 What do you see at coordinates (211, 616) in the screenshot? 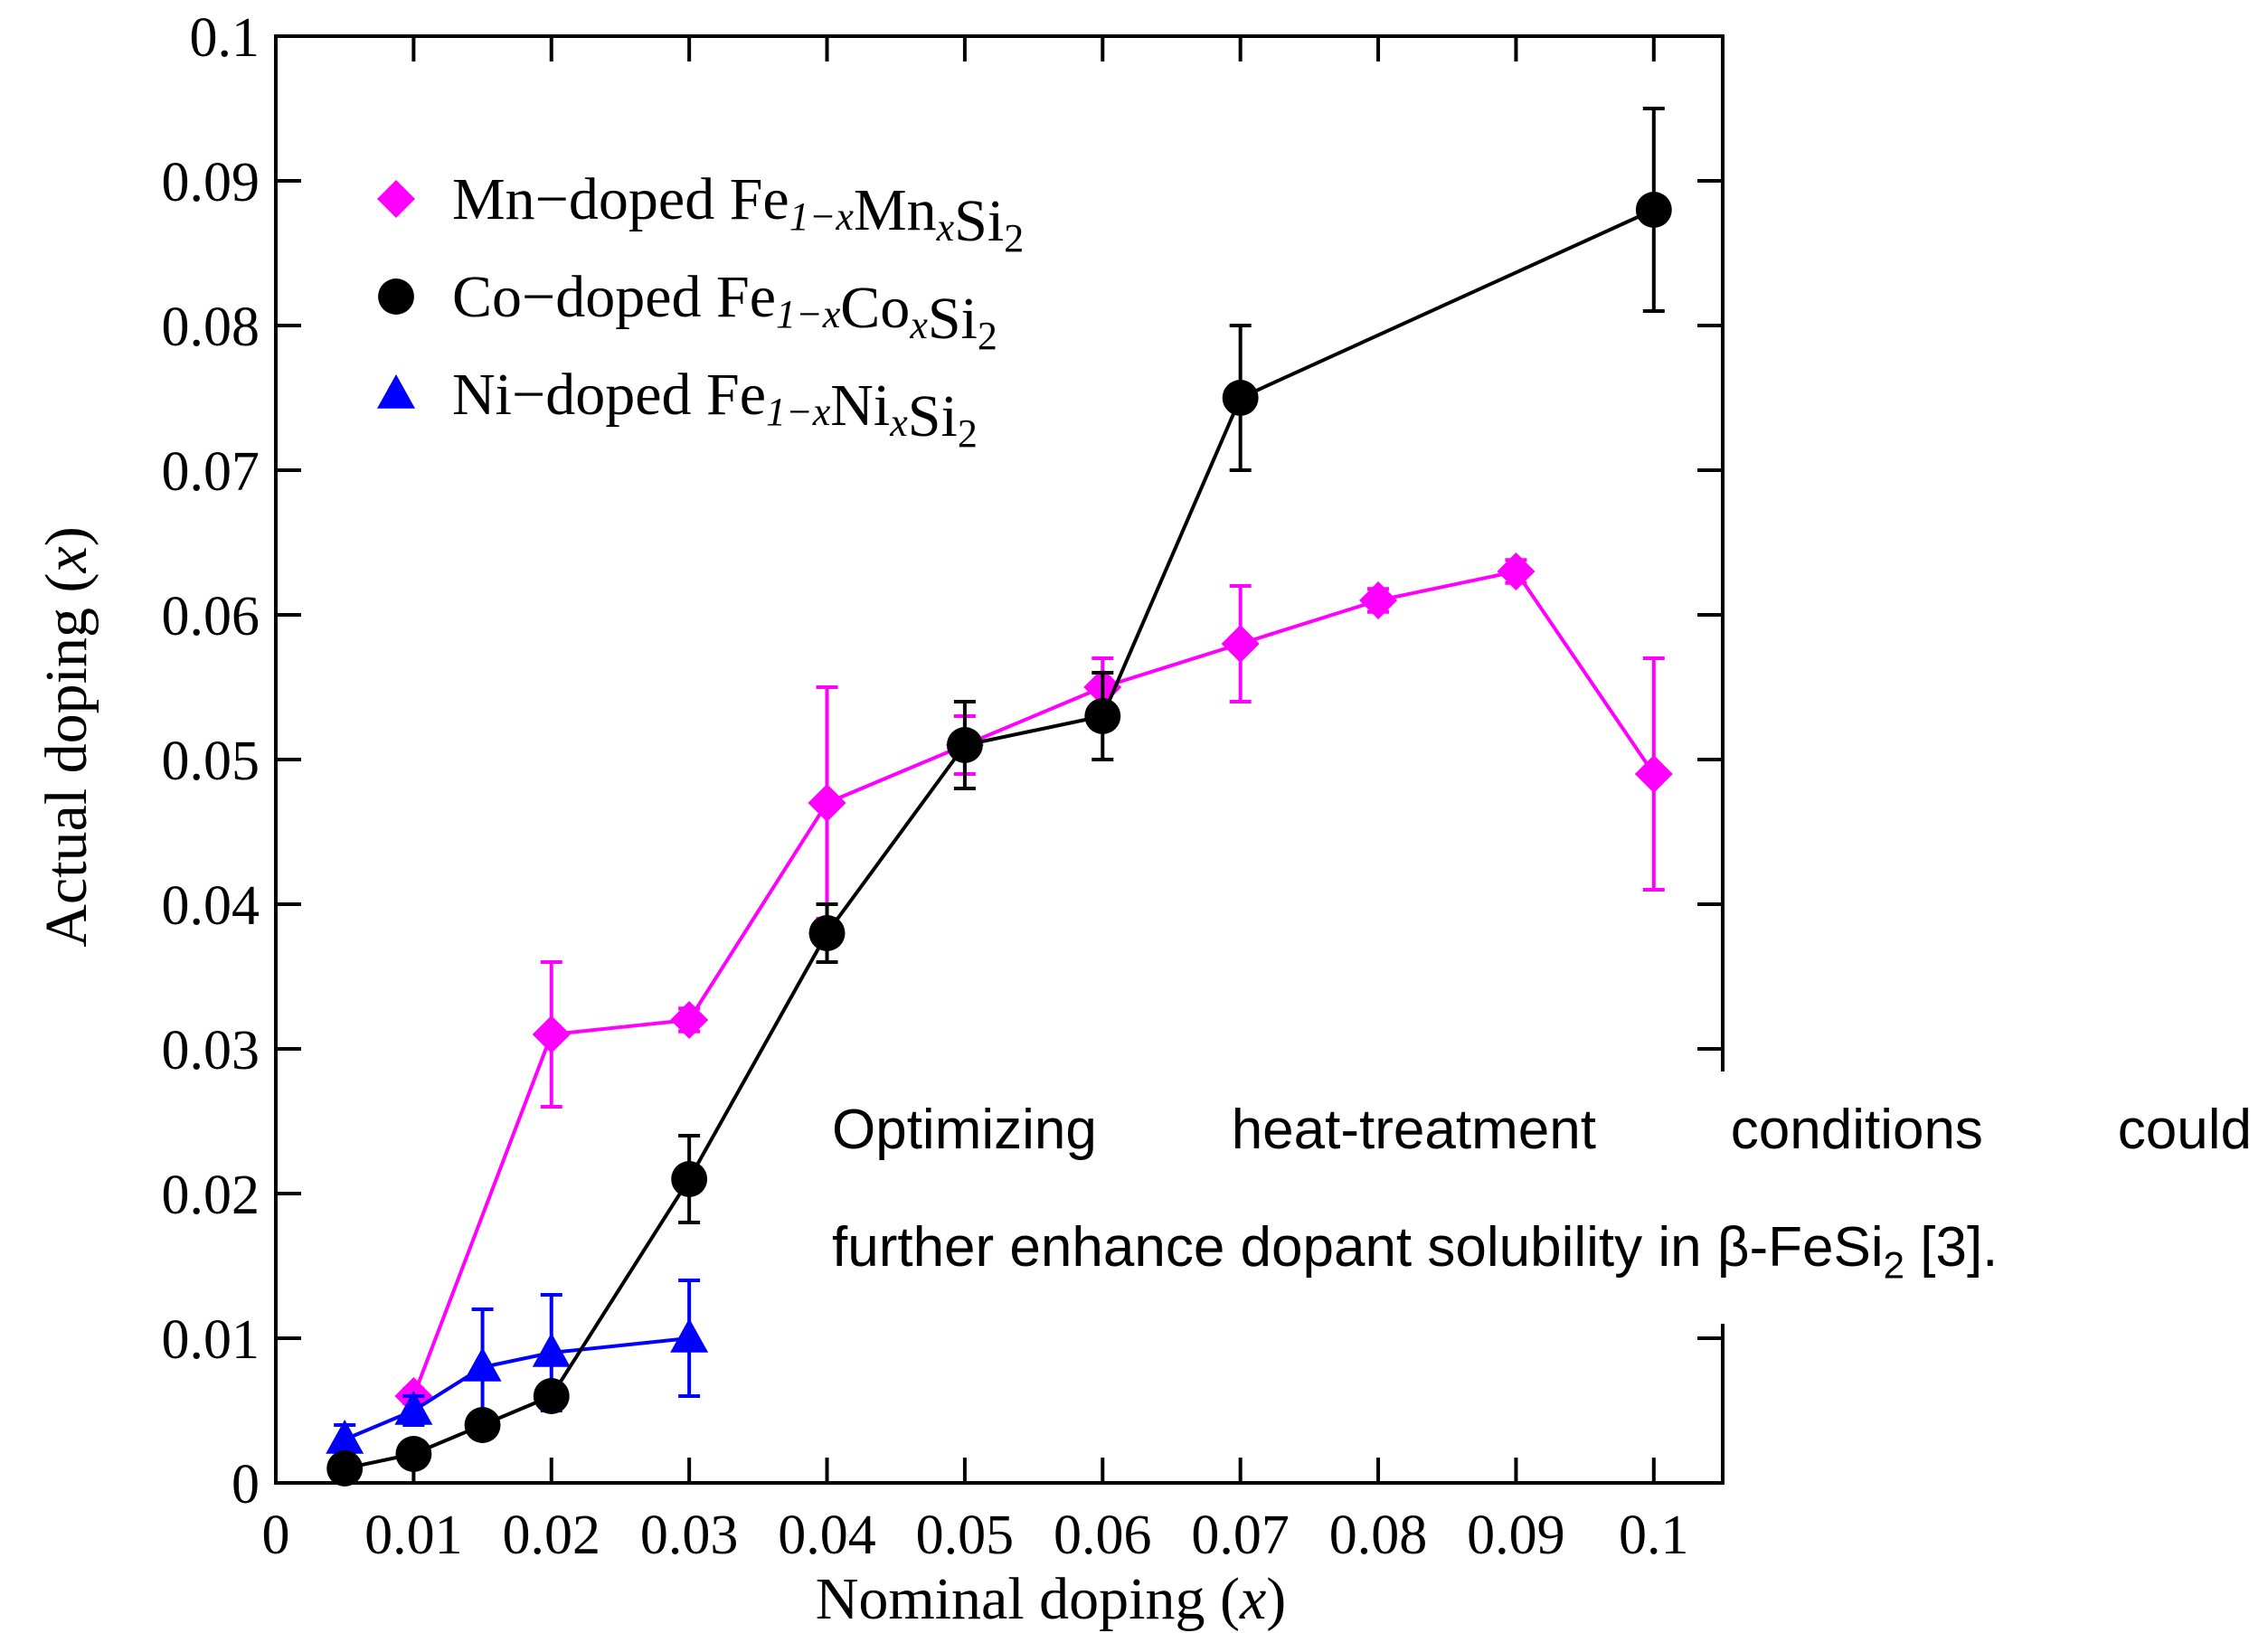
I see `y-tick-label: 0.06` at bounding box center [211, 616].